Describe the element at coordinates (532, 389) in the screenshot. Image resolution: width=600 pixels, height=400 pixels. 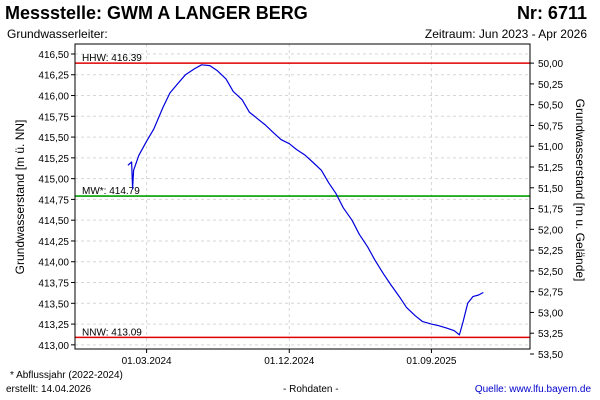
I see `source-link: Quelle: www.lfu.bayern.de` at that location.